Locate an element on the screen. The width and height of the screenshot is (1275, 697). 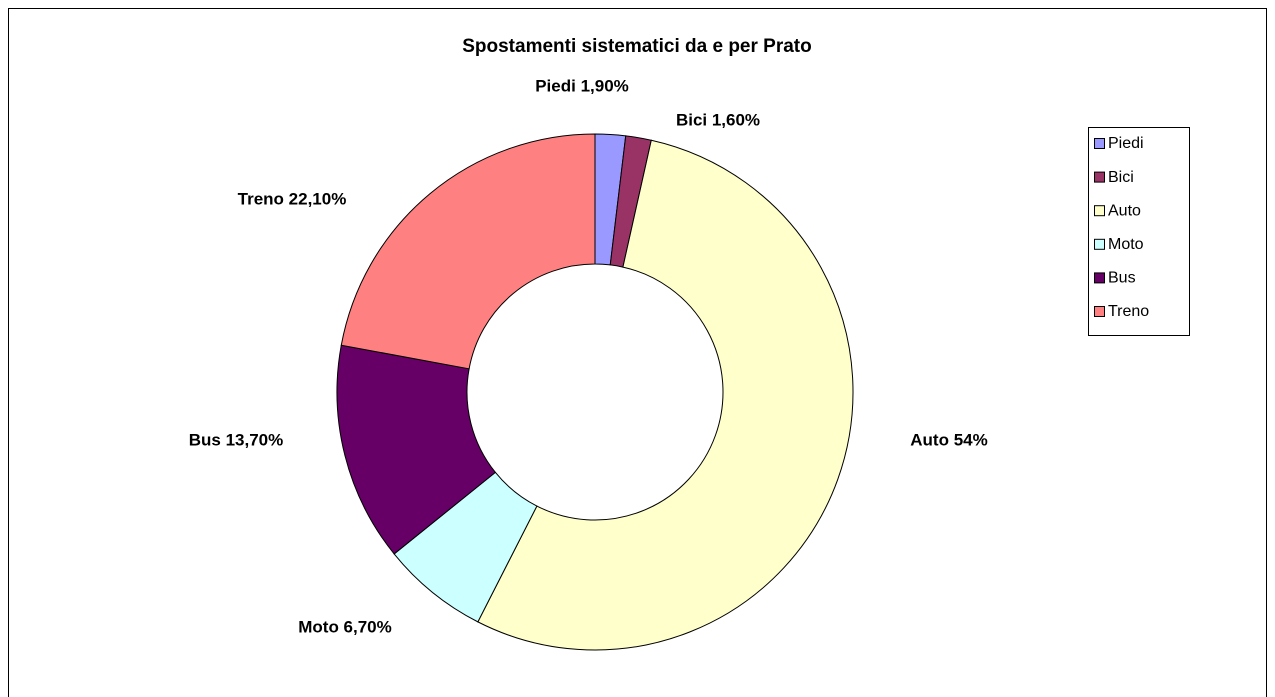
chart-title: Spostamenti sistematici da e per Prato is located at coordinates (637, 46).